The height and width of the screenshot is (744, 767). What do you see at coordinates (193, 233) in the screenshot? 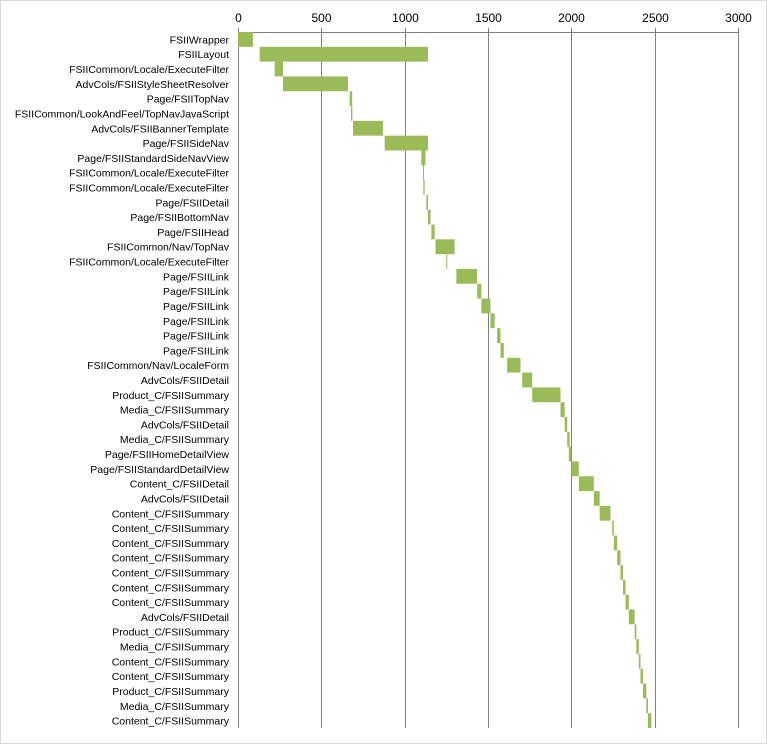
I see `category-label-13: Page/FSIIHead` at bounding box center [193, 233].